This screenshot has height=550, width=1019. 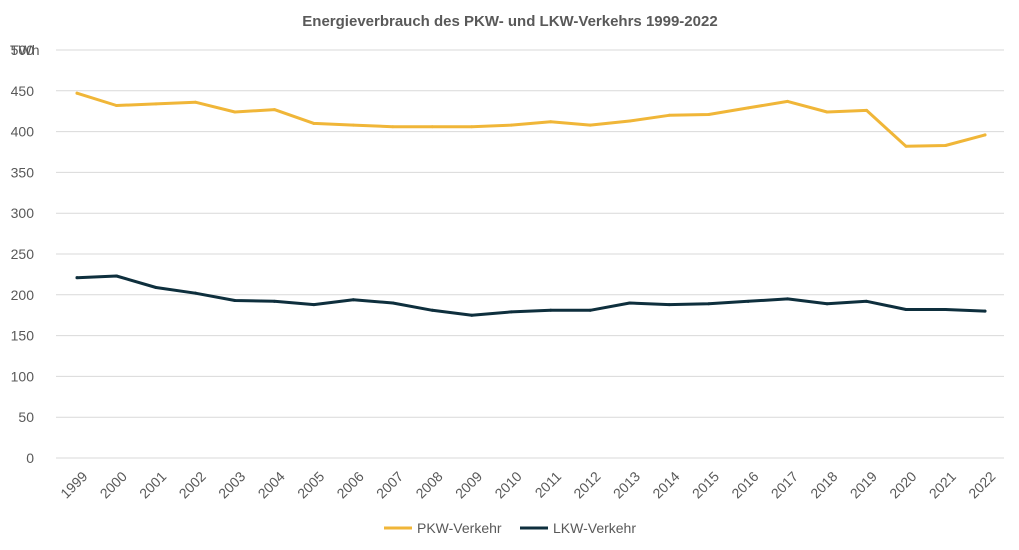 I want to click on x-tick-label: 2001, so click(x=152, y=484).